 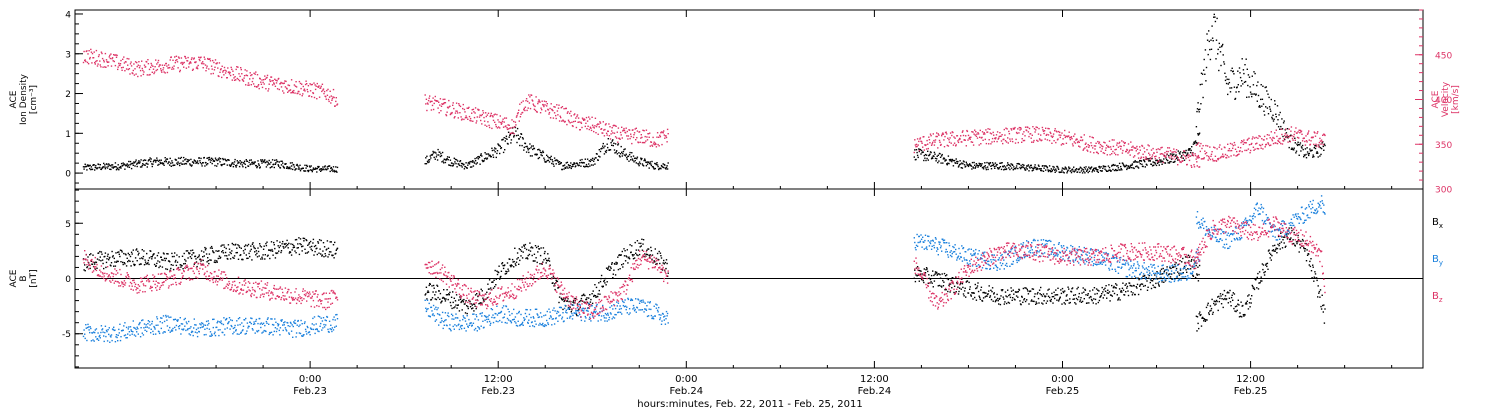 I want to click on top-right-y-tick-label: 450, so click(x=1443, y=56).